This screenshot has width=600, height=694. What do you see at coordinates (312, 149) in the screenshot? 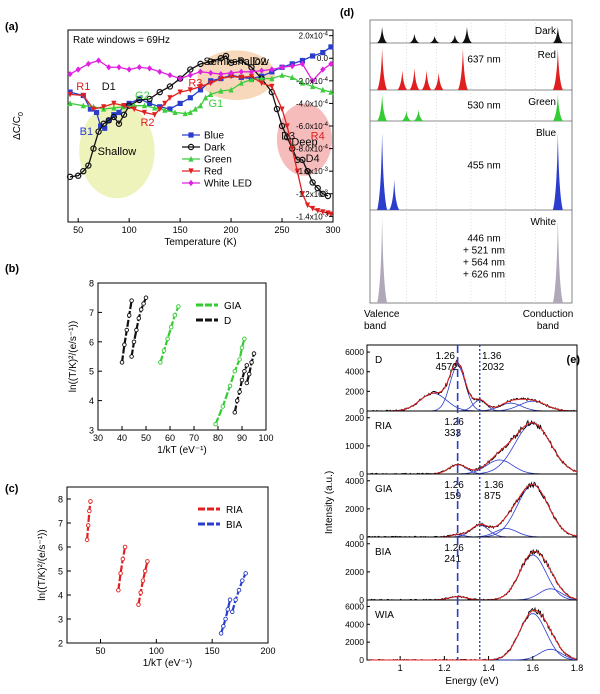
I see `y-tick-label-5: -8.0x10-4` at bounding box center [312, 149].